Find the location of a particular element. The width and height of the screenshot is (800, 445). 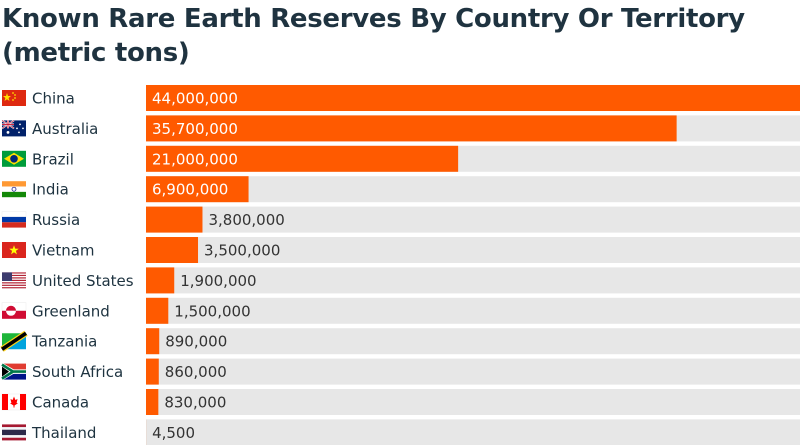

bar-row: United States 1,900,000 is located at coordinates (401, 280).